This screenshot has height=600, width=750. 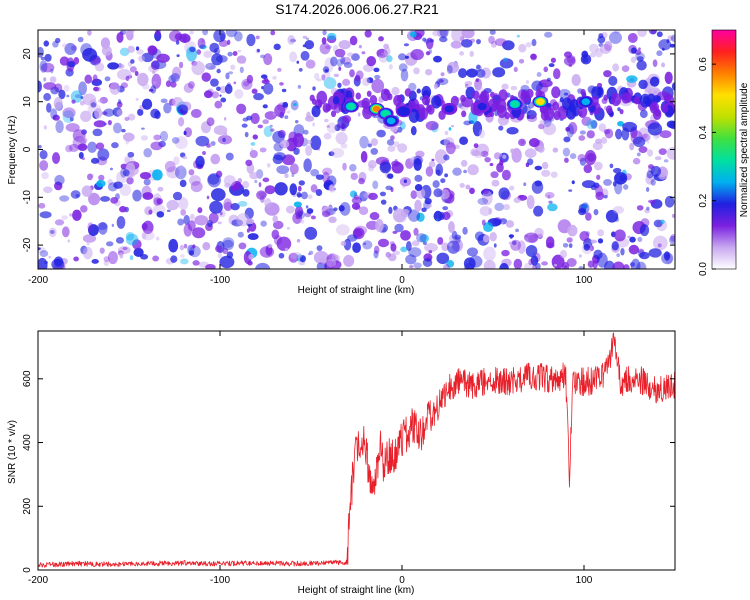 I want to click on peak, so click(x=385, y=114).